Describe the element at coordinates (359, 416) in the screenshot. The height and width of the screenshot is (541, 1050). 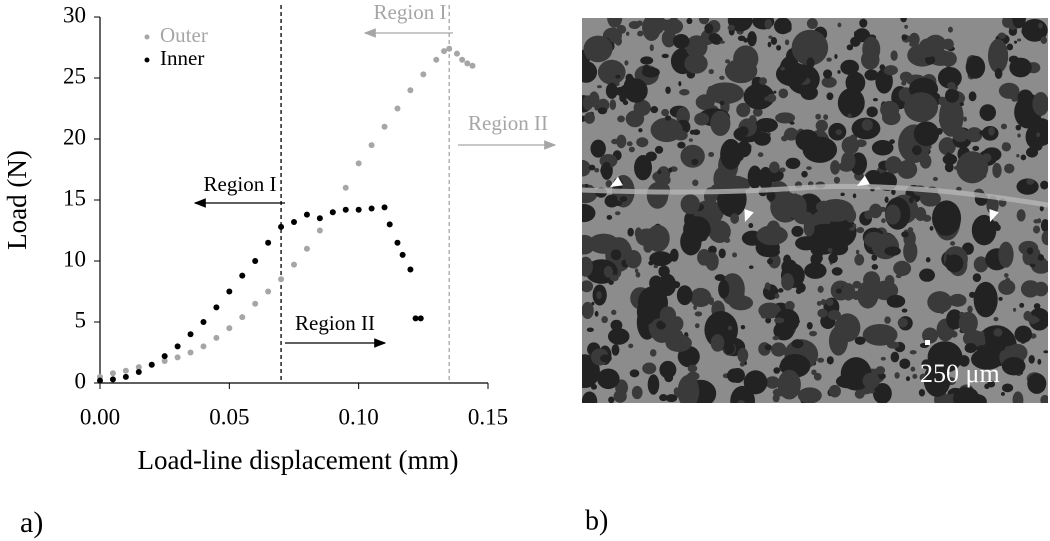
I see `x-tick-label: 0.10` at that location.